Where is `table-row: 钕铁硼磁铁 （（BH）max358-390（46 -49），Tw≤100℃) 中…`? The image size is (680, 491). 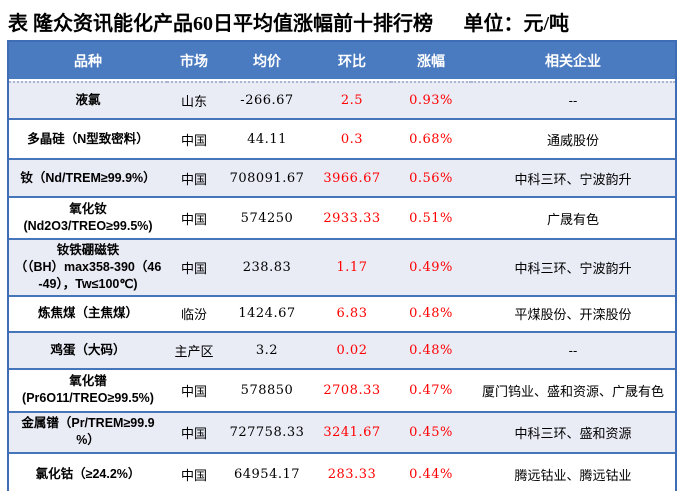
table-row: 钕铁硼磁铁 （（BH）max358-390（46 -49），Tw≤100℃) 中… is located at coordinates (342, 266).